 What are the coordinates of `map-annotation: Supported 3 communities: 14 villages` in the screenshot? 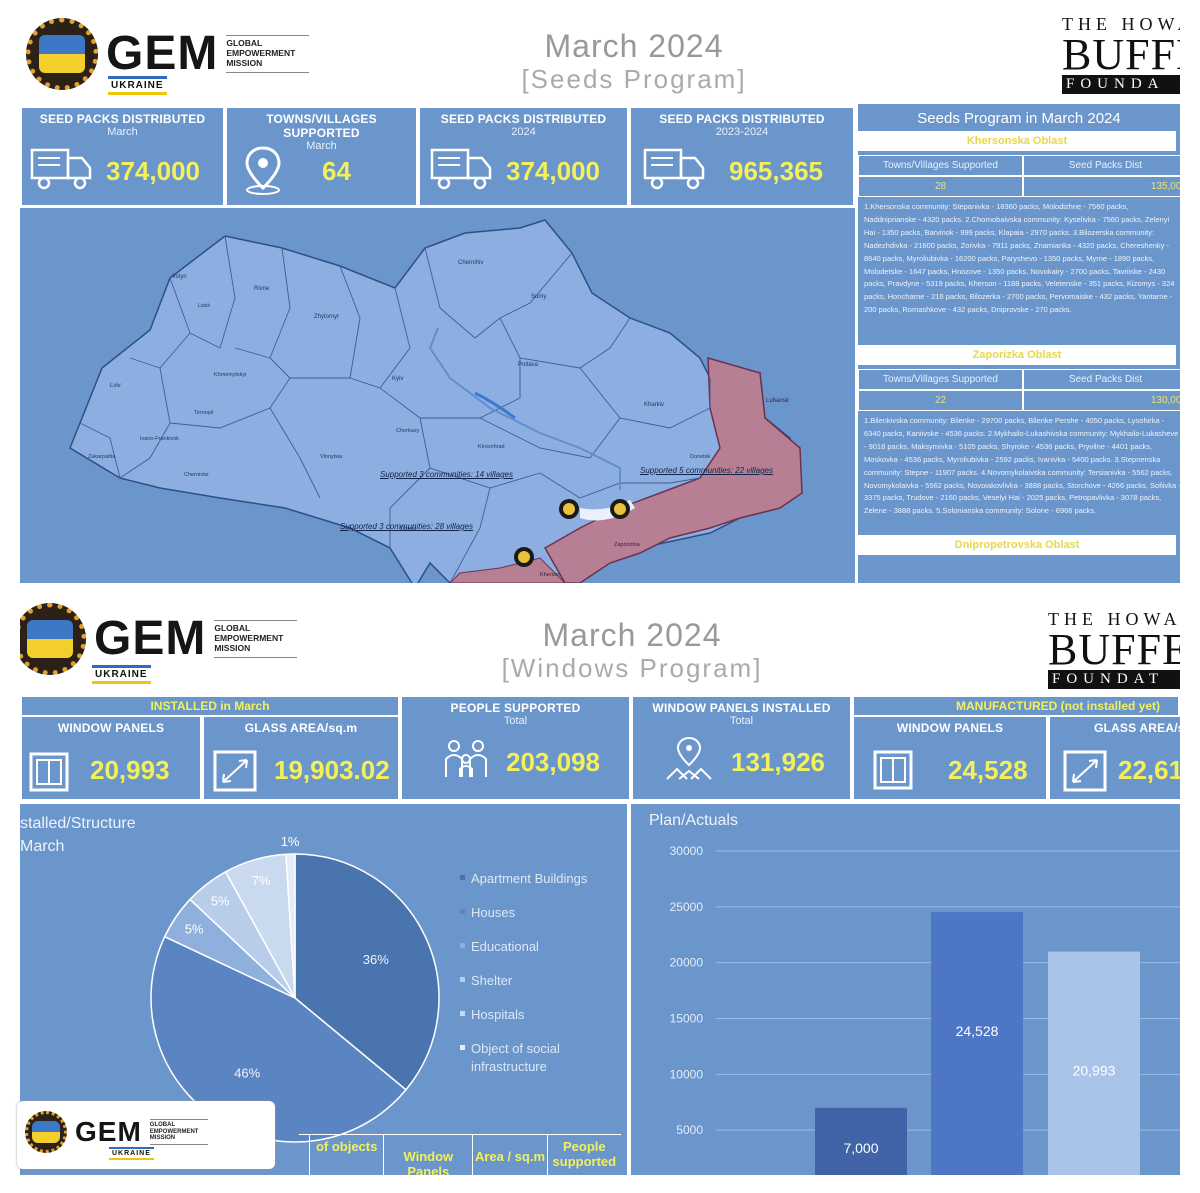 It's located at (446, 474).